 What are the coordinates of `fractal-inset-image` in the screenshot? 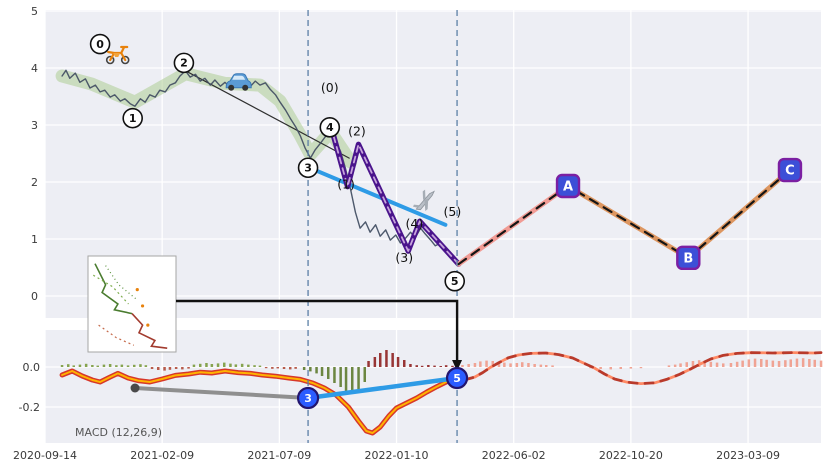 It's located at (132, 304).